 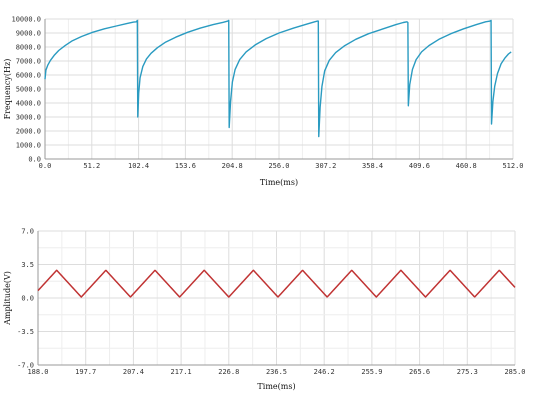 What do you see at coordinates (276, 283) in the screenshot?
I see `amplitude-series-line` at bounding box center [276, 283].